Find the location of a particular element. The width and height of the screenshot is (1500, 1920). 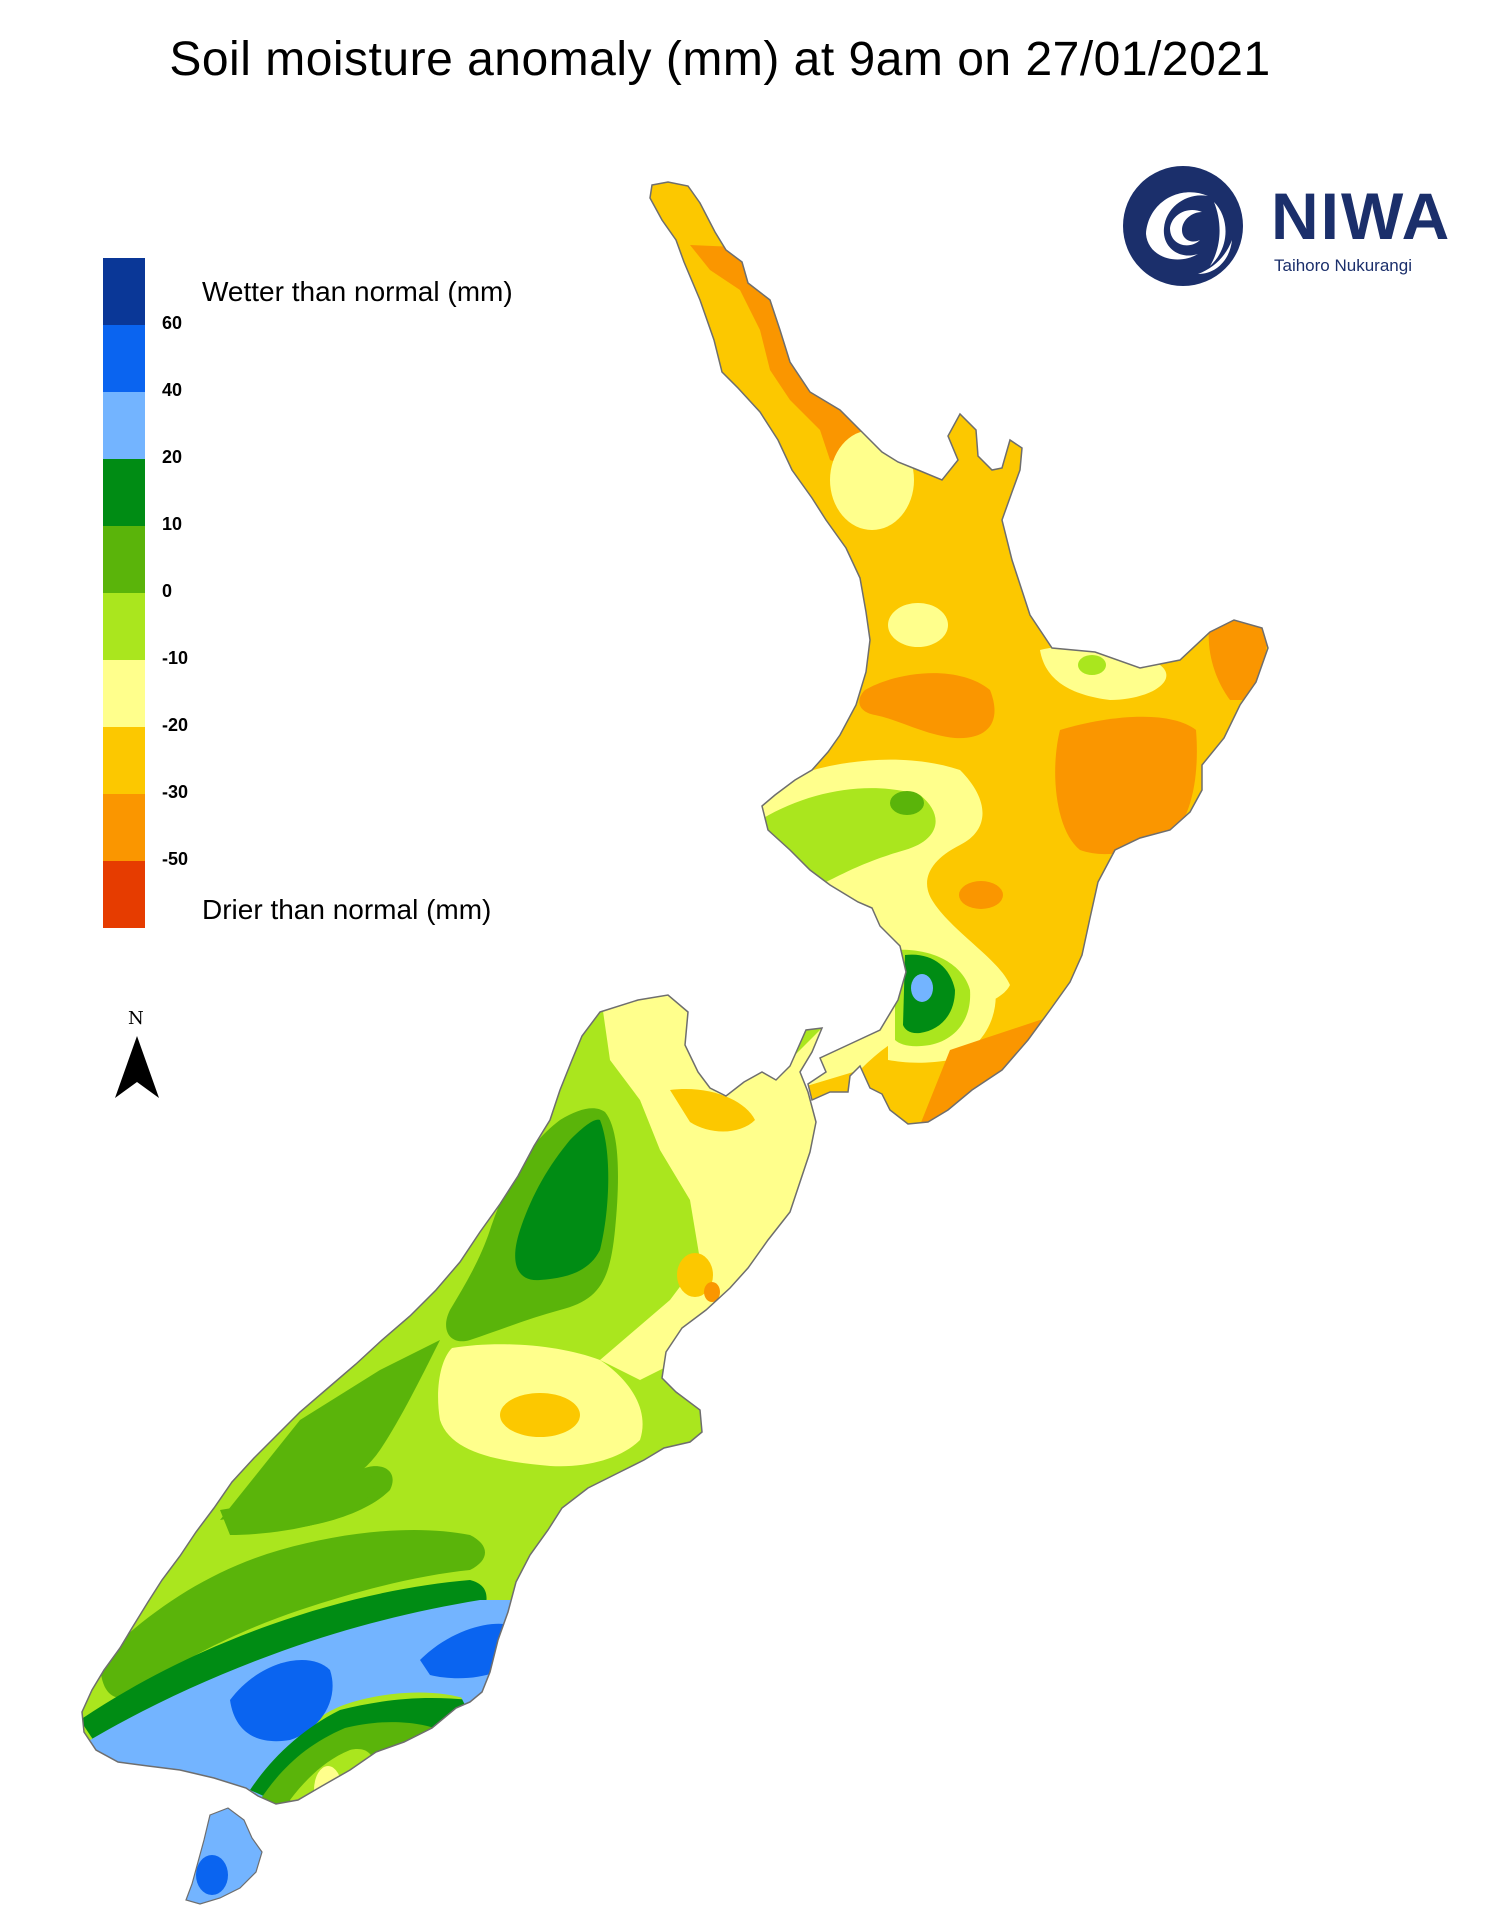

legend-tick-label: 20 is located at coordinates (172, 457).